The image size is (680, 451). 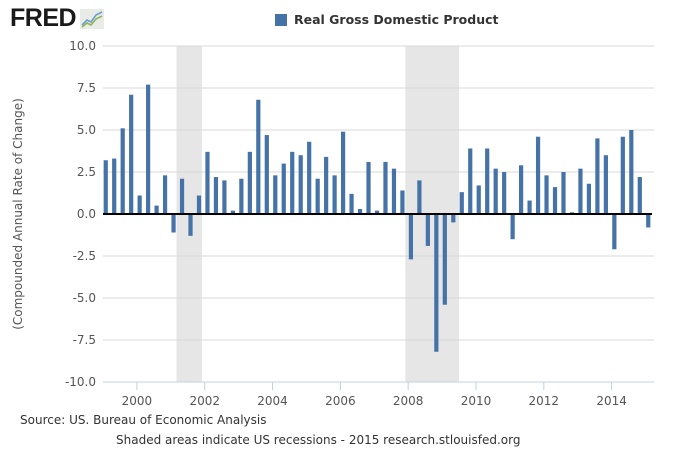 I want to click on bar: 2009Q3: 1.3, so click(x=461, y=203).